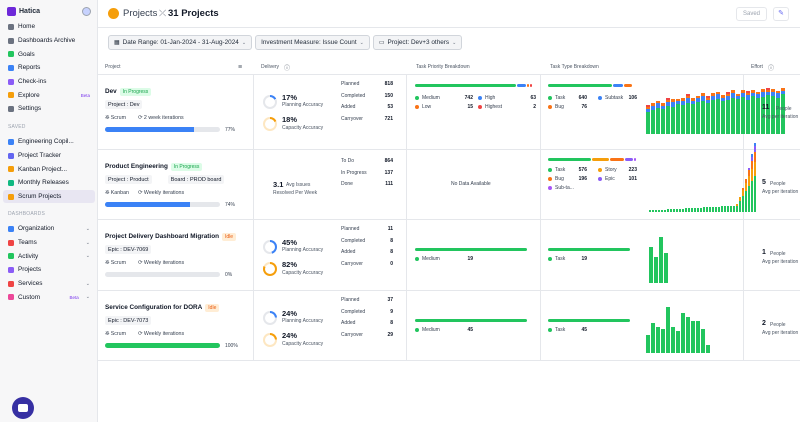  Describe the element at coordinates (49, 256) in the screenshot. I see `sidebar-item-activity: Activity ⌄` at that location.